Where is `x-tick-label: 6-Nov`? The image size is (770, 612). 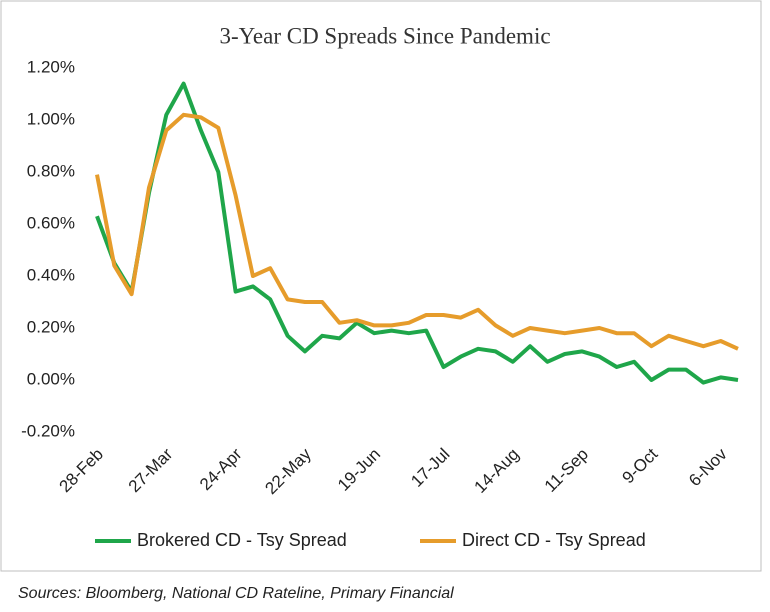
x-tick-label: 6-Nov is located at coordinates (708, 467).